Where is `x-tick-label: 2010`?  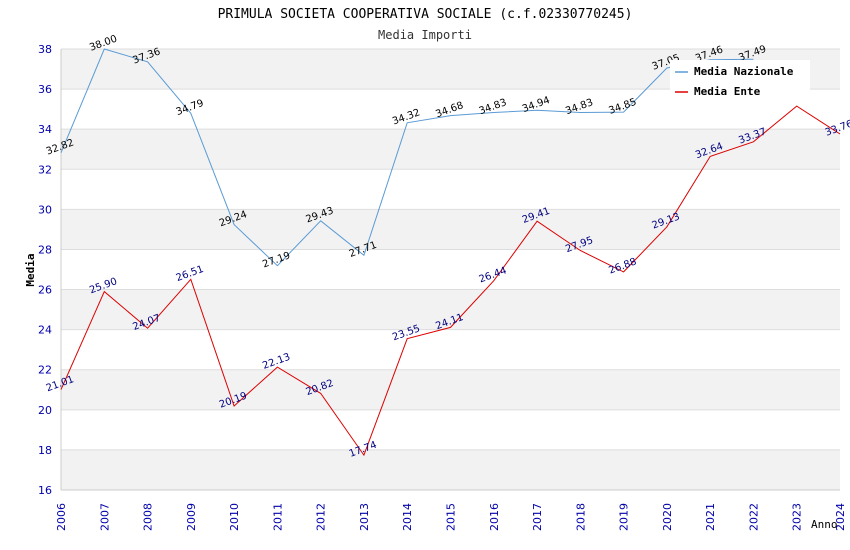 x-tick-label: 2010 is located at coordinates (234, 517).